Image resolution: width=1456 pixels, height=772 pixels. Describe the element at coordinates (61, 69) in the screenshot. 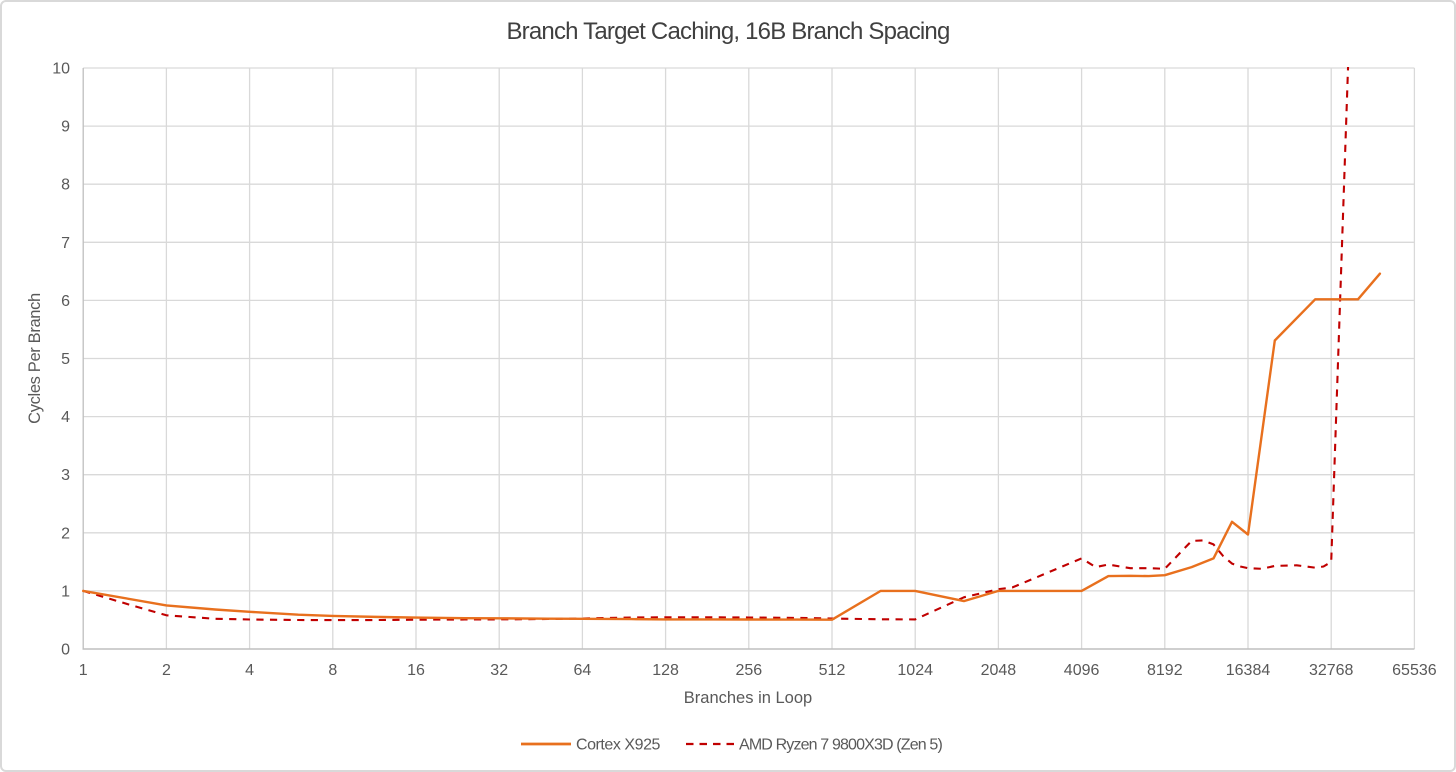

I see `svg-text: 10` at that location.